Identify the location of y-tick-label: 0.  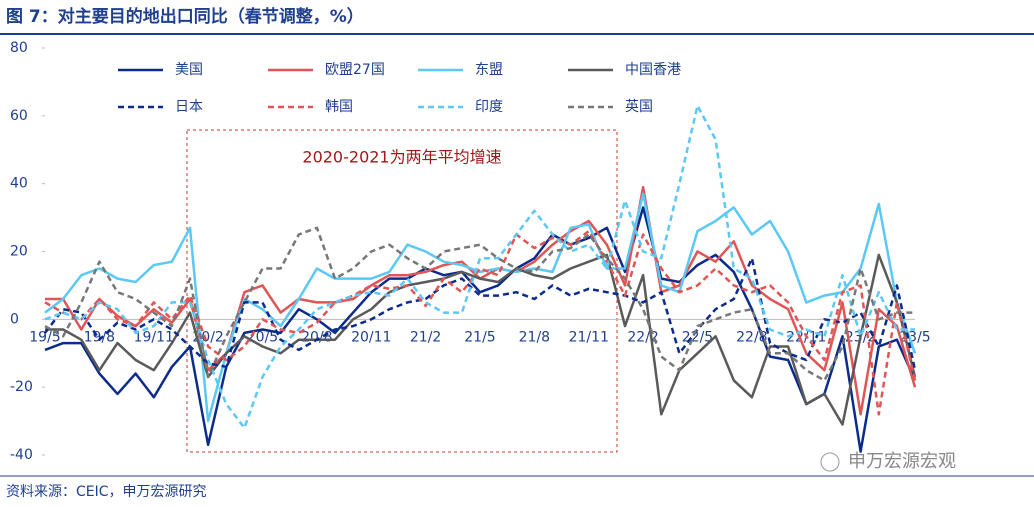
(14, 319).